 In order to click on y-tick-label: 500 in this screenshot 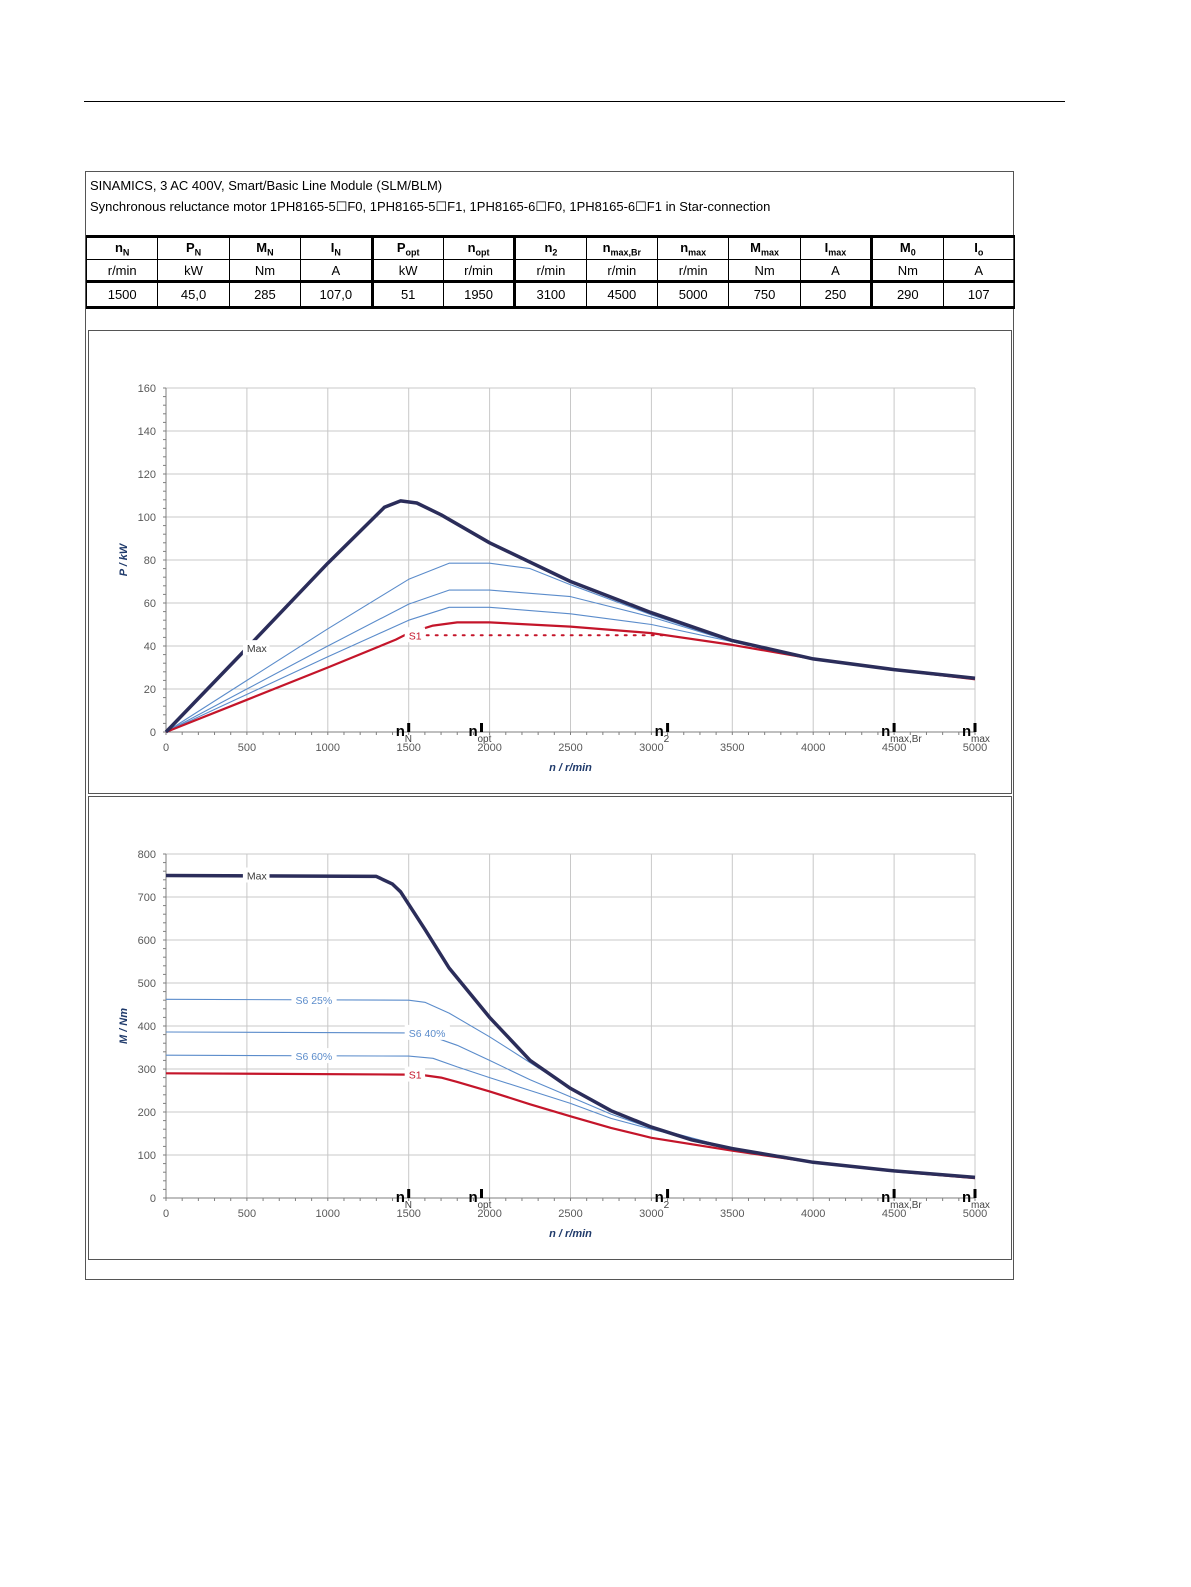, I will do `click(147, 984)`.